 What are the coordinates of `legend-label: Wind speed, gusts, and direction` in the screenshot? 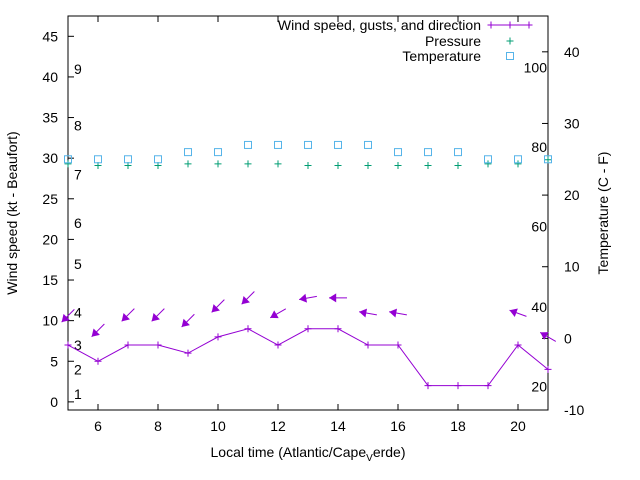 It's located at (379, 25).